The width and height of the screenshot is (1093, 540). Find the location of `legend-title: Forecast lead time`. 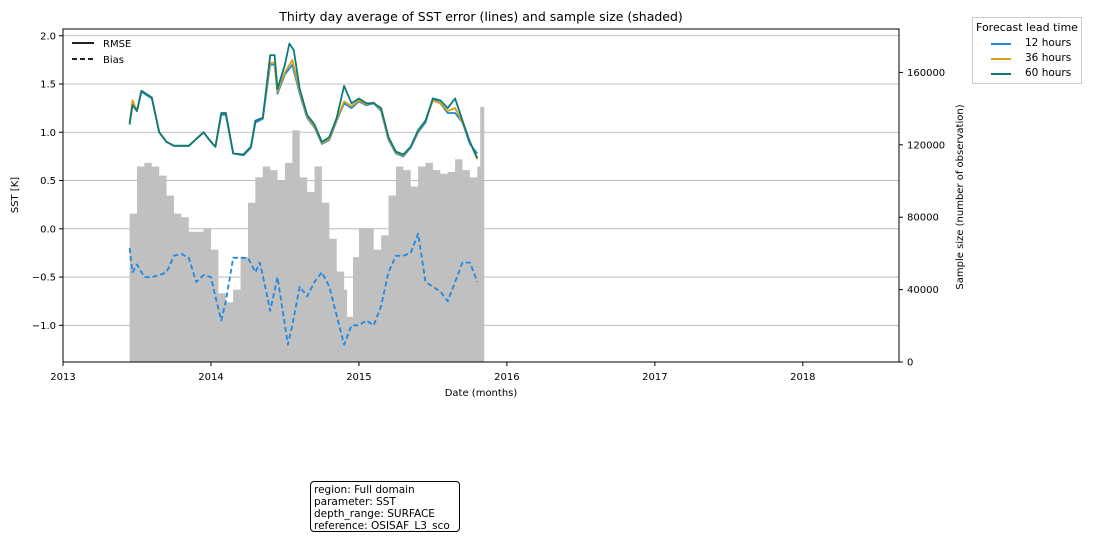

legend-title: Forecast lead time is located at coordinates (1027, 27).